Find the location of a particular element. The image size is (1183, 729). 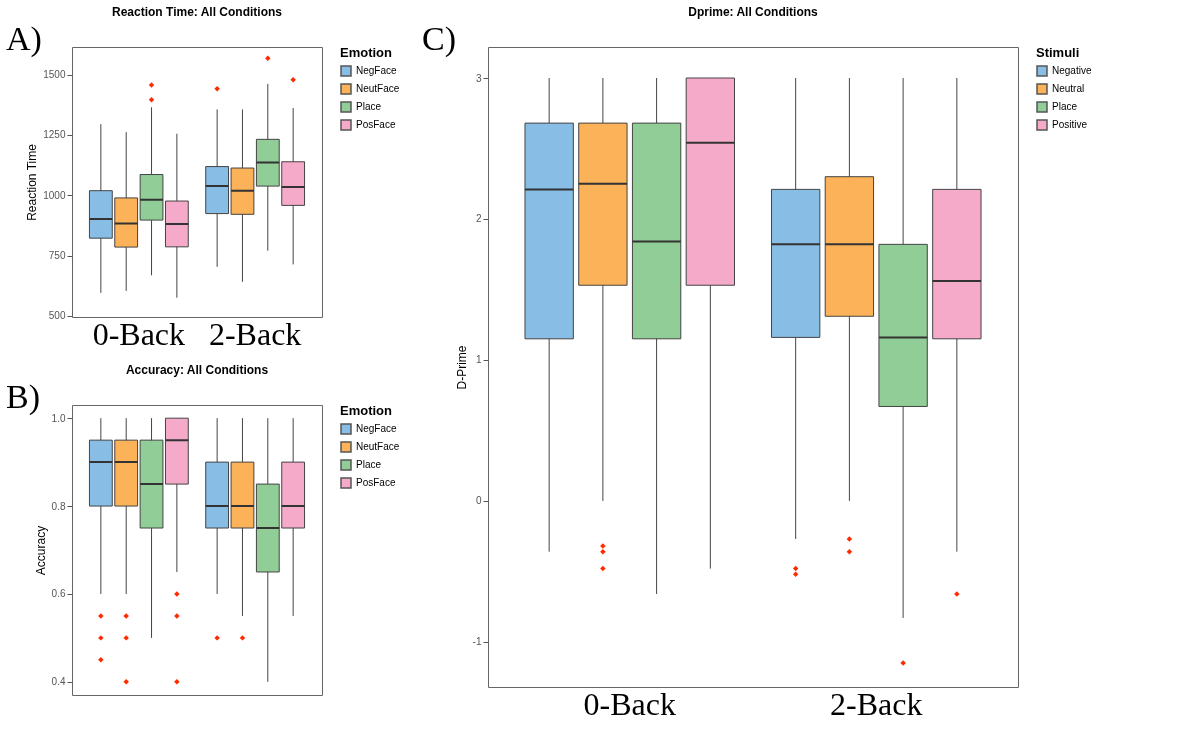

legend-title: Stimuli is located at coordinates (1058, 52).